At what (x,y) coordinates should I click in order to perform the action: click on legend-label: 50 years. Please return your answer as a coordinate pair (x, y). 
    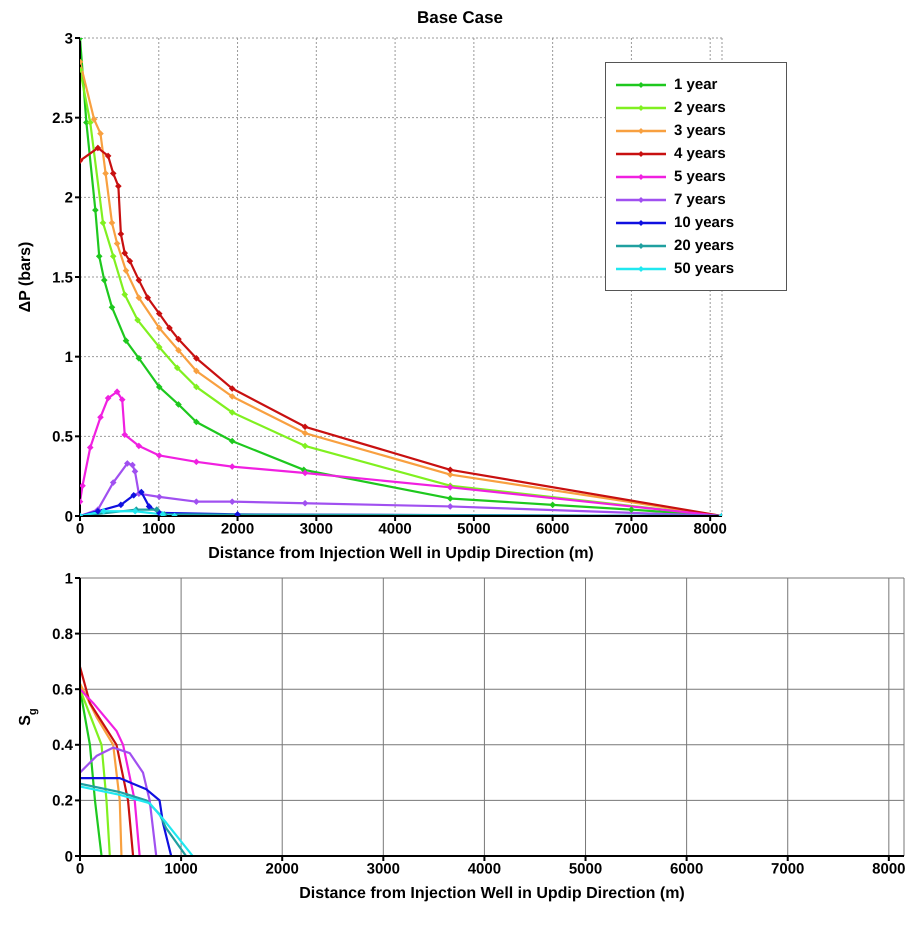
    Looking at the image, I should click on (704, 268).